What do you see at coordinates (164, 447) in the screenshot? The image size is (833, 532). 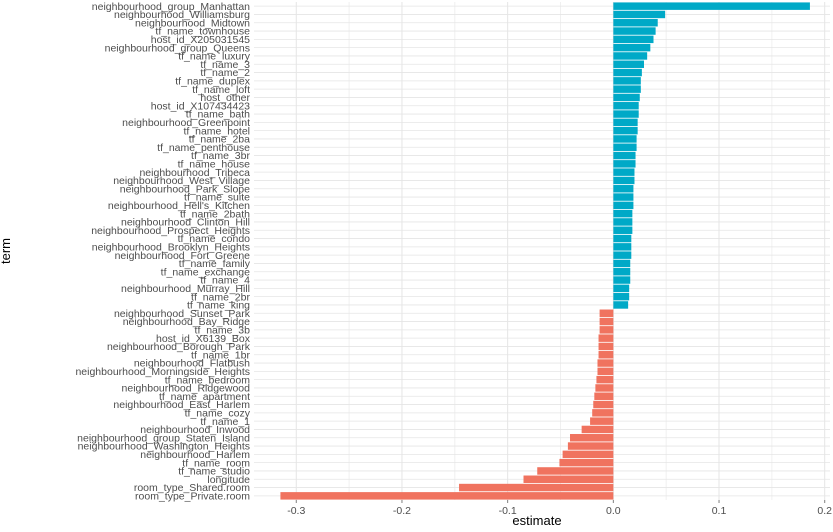 I see `y-tick-label: neighbourhood_Washington_Heights` at bounding box center [164, 447].